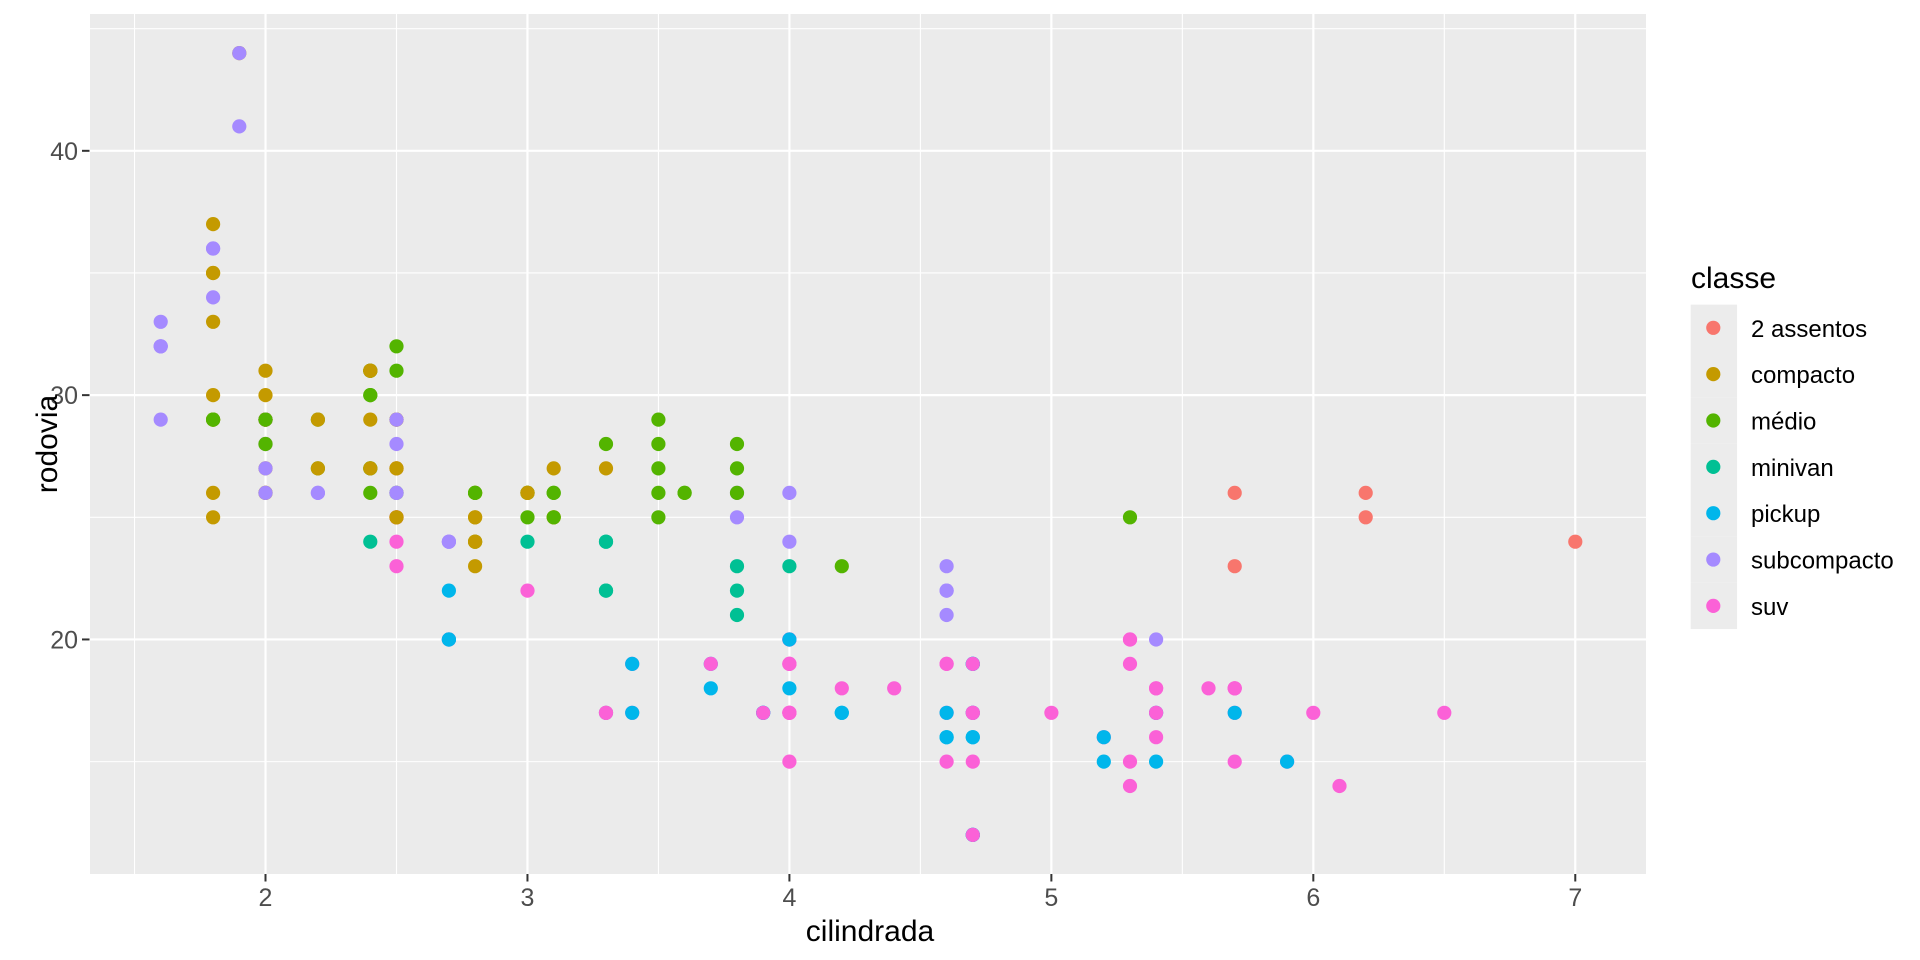 The image size is (1920, 960). I want to click on legend-swatch-medio, so click(1713, 420).